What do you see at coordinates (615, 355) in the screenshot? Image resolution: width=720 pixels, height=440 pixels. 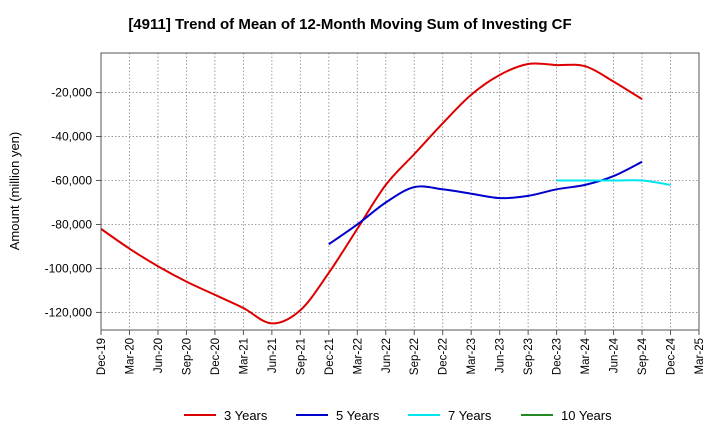 I see `x-tick-label: Jun-24` at bounding box center [615, 355].